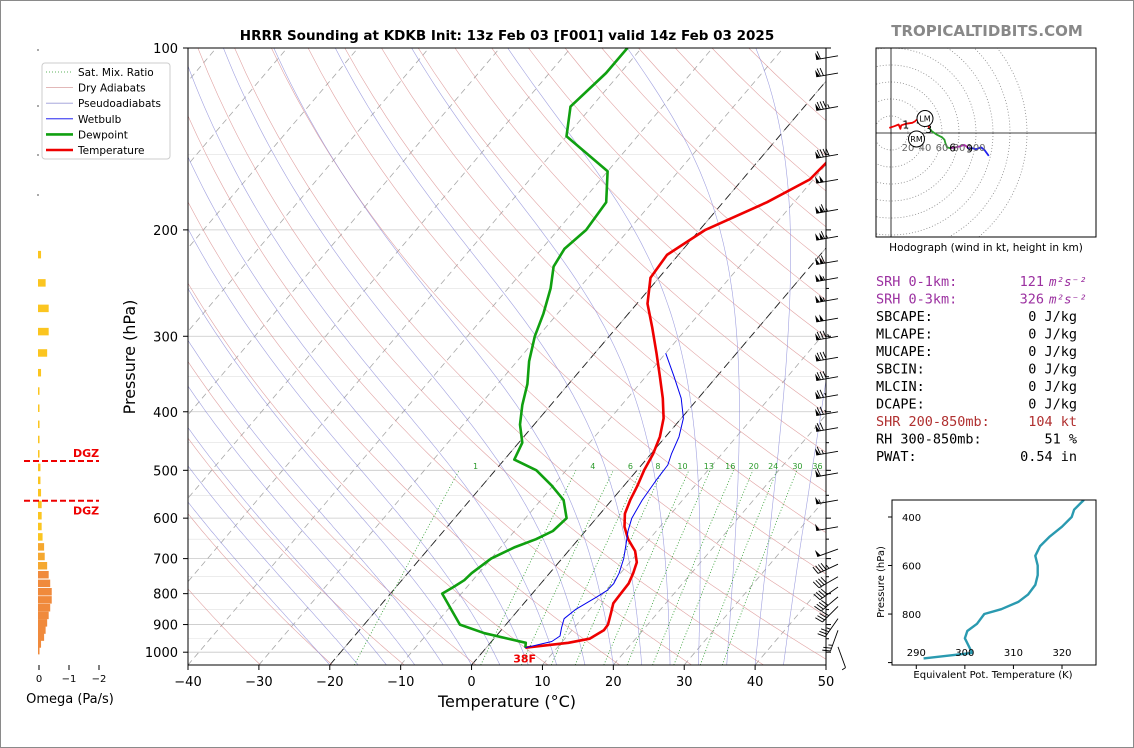 The width and height of the screenshot is (1134, 748). What do you see at coordinates (911, 518) in the screenshot?
I see `theta-y-tick-label: 400` at bounding box center [911, 518].